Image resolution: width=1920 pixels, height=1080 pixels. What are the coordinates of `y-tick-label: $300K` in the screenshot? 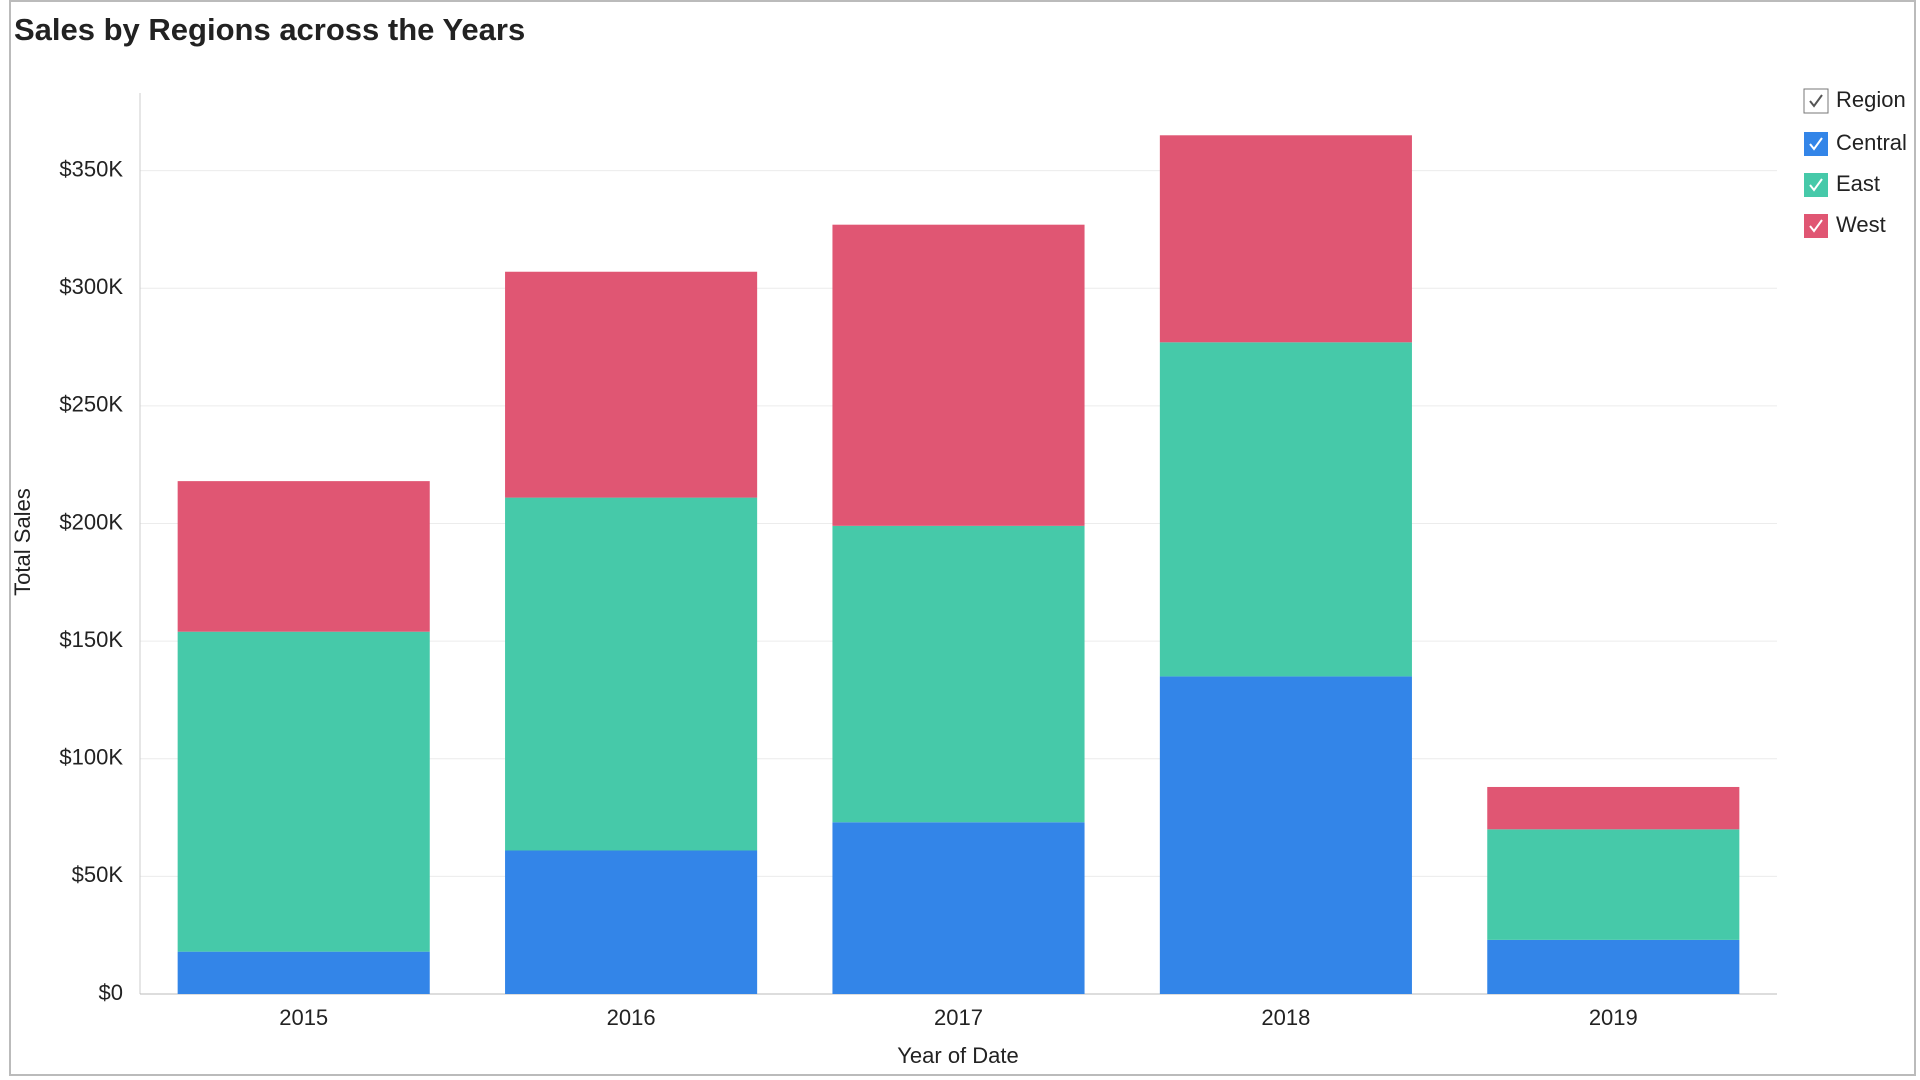 It's located at (91, 286).